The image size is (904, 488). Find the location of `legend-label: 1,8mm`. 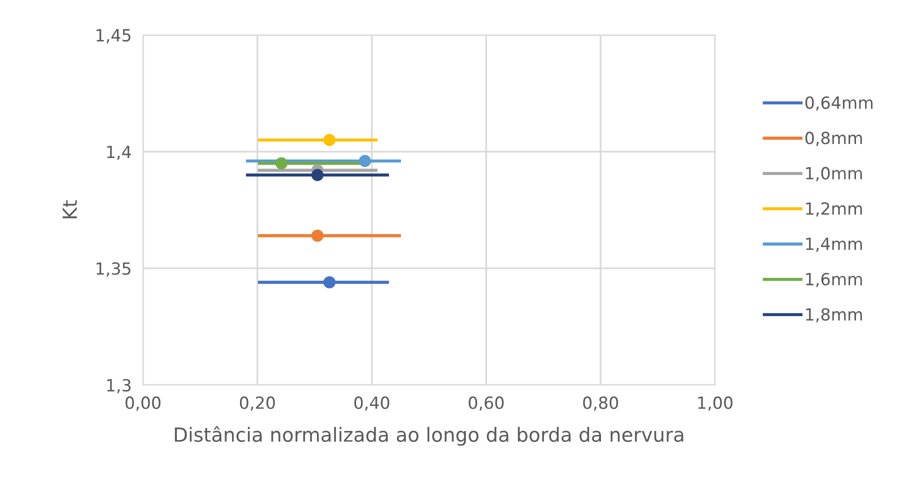

legend-label: 1,8mm is located at coordinates (834, 315).